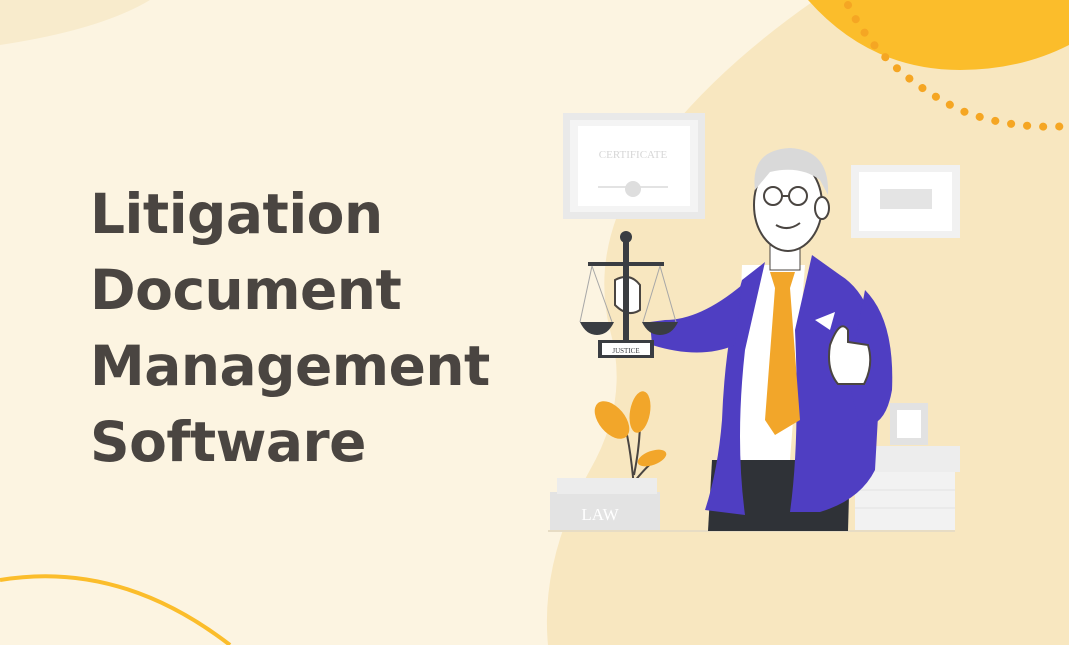 The image size is (1069, 645). I want to click on title-line-2: Document, so click(246, 290).